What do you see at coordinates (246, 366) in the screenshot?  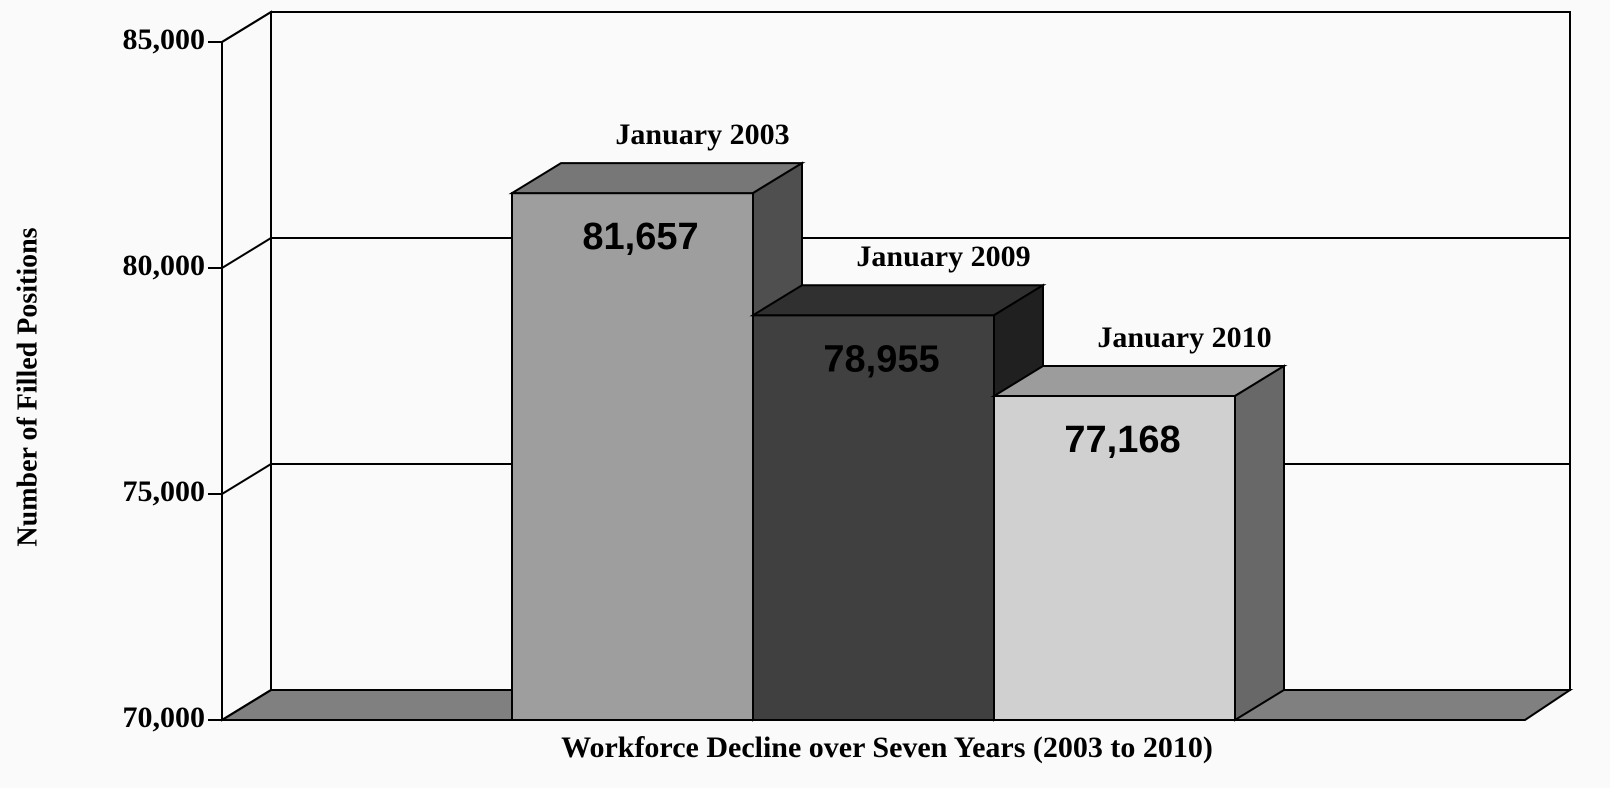 I see `side-wall` at bounding box center [246, 366].